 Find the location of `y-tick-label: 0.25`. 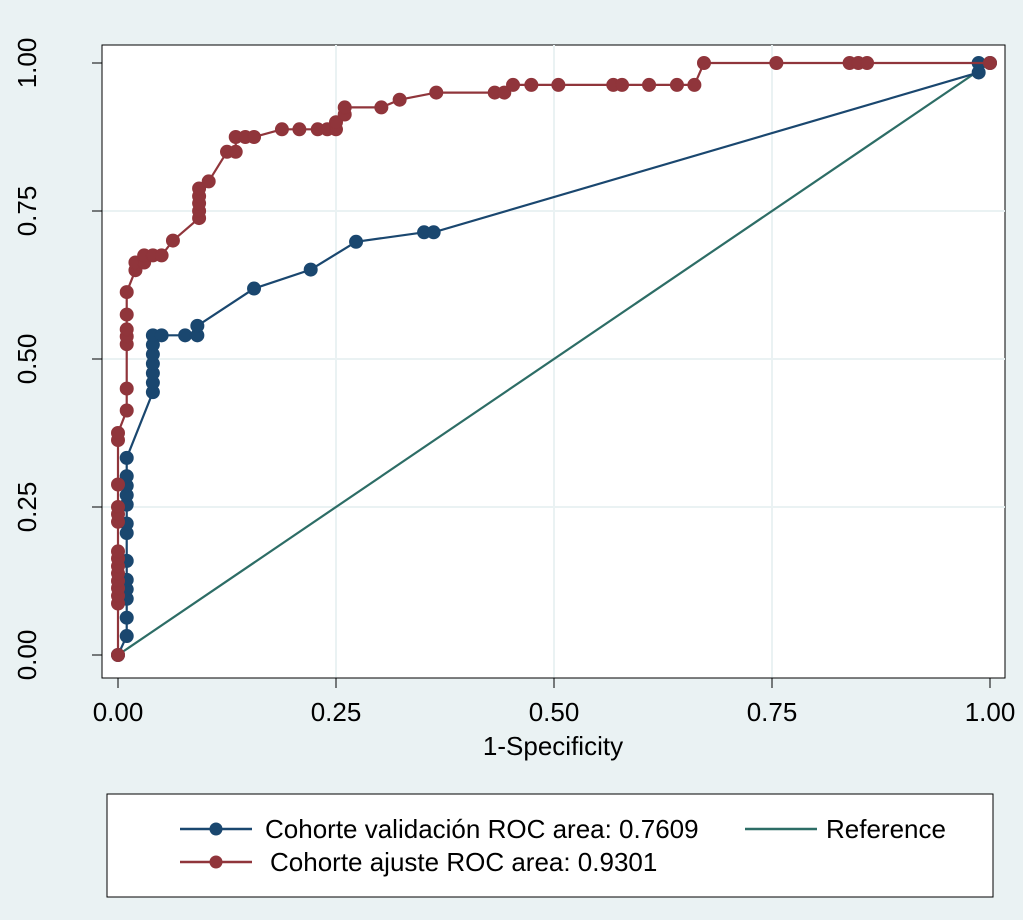

y-tick-label: 0.25 is located at coordinates (27, 507).